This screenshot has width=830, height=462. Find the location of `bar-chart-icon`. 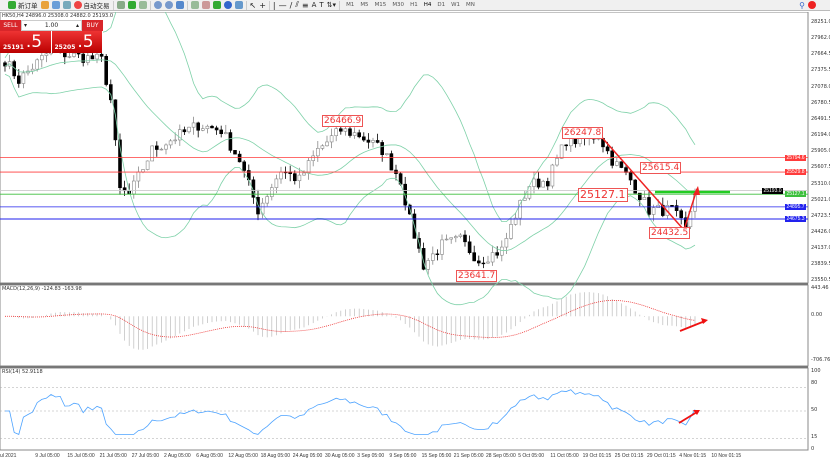

bar-chart-icon is located at coordinates (120, 5).